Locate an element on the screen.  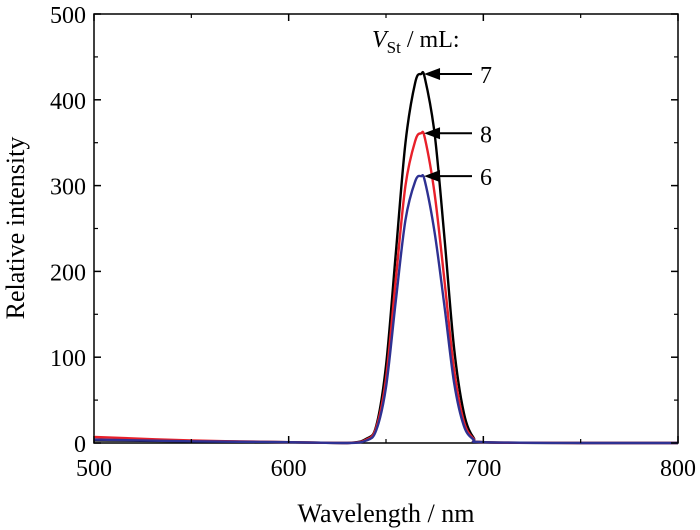
legend-title-unit: / mL: is located at coordinates (430, 40).